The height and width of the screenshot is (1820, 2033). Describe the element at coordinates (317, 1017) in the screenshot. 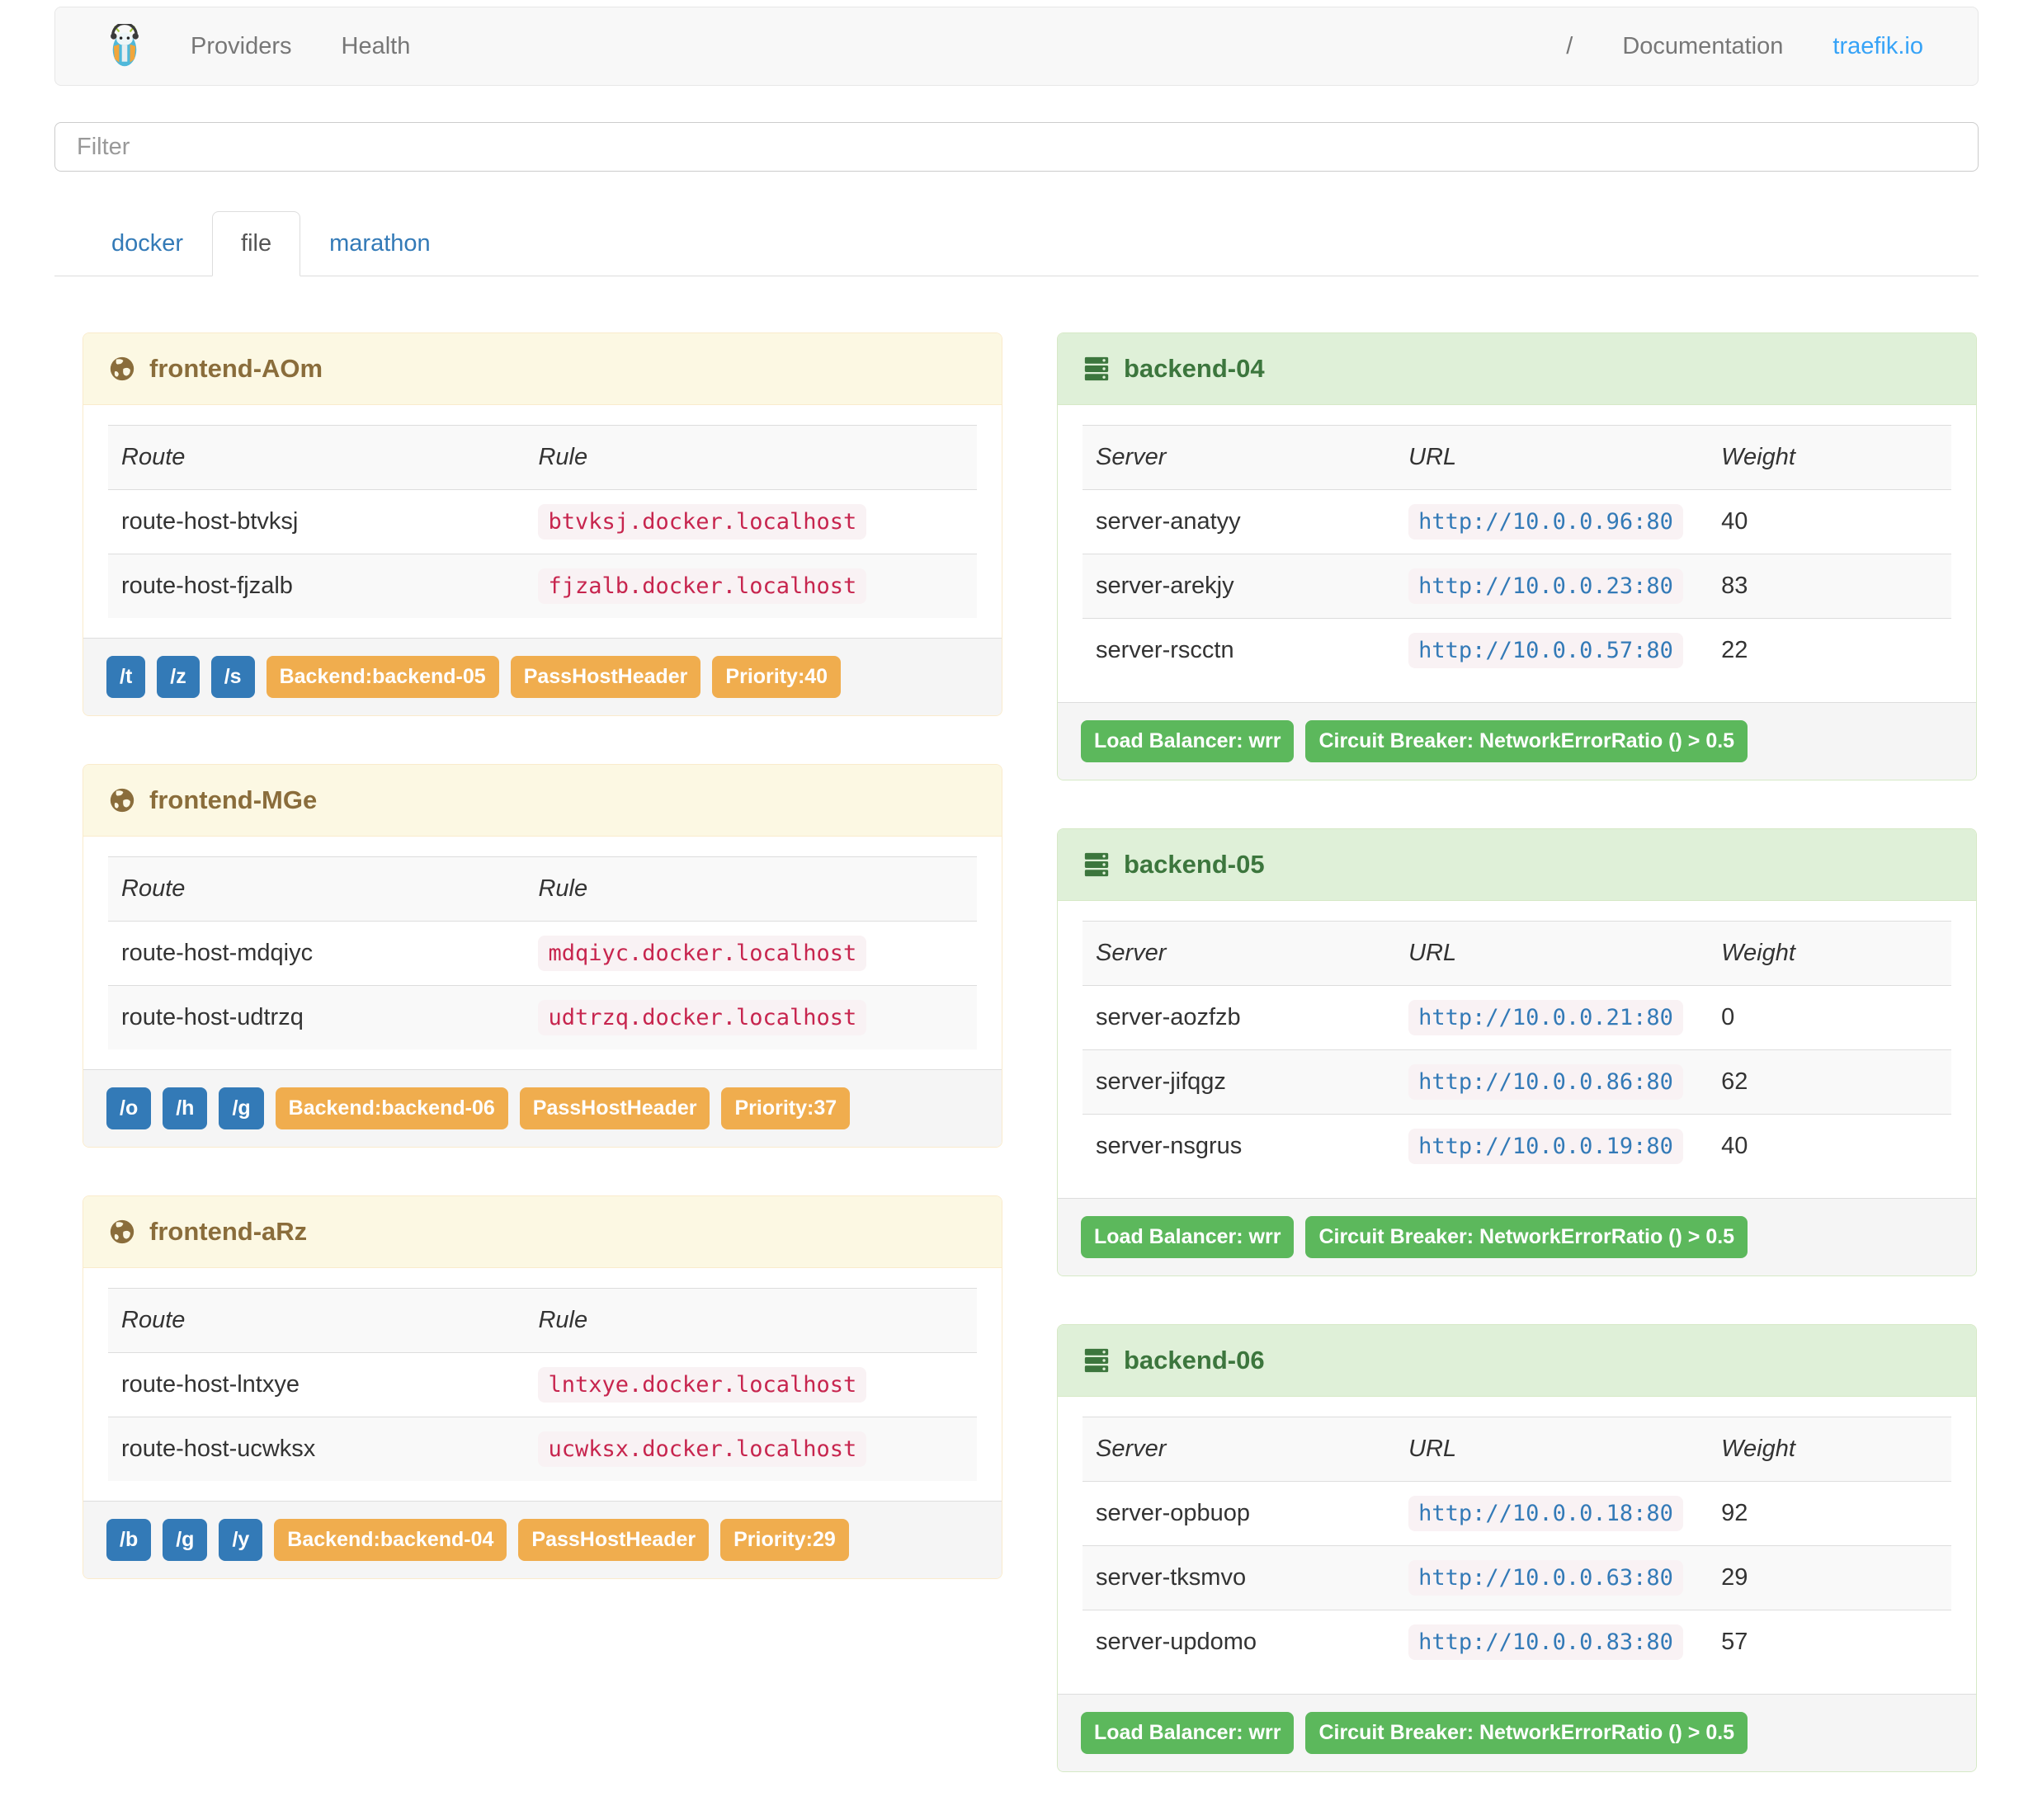

I see `route-name-cell: route-host-udtrzq` at that location.